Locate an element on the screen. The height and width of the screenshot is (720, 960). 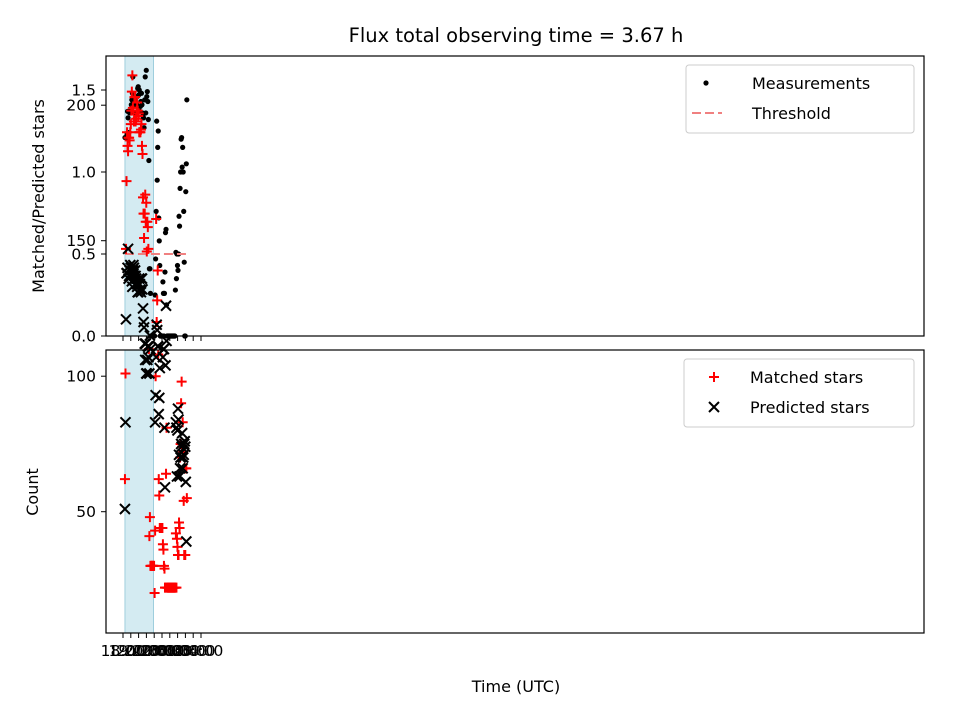
y-tick-label: 100 is located at coordinates (81, 377).